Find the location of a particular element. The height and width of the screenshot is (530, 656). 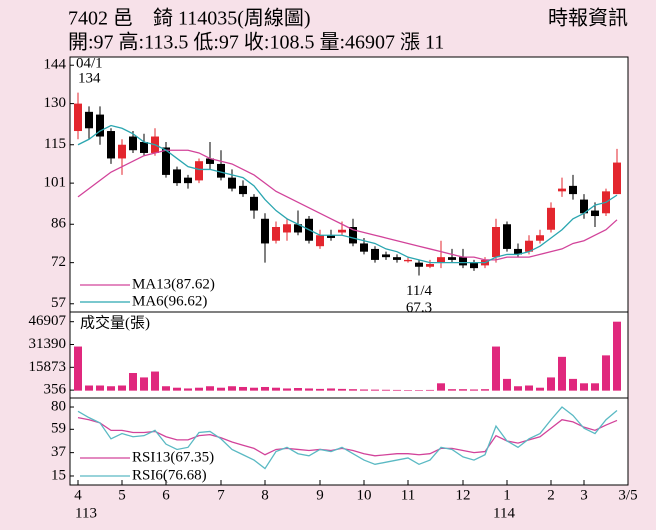

y-tick-label: 144 is located at coordinates (55, 65).